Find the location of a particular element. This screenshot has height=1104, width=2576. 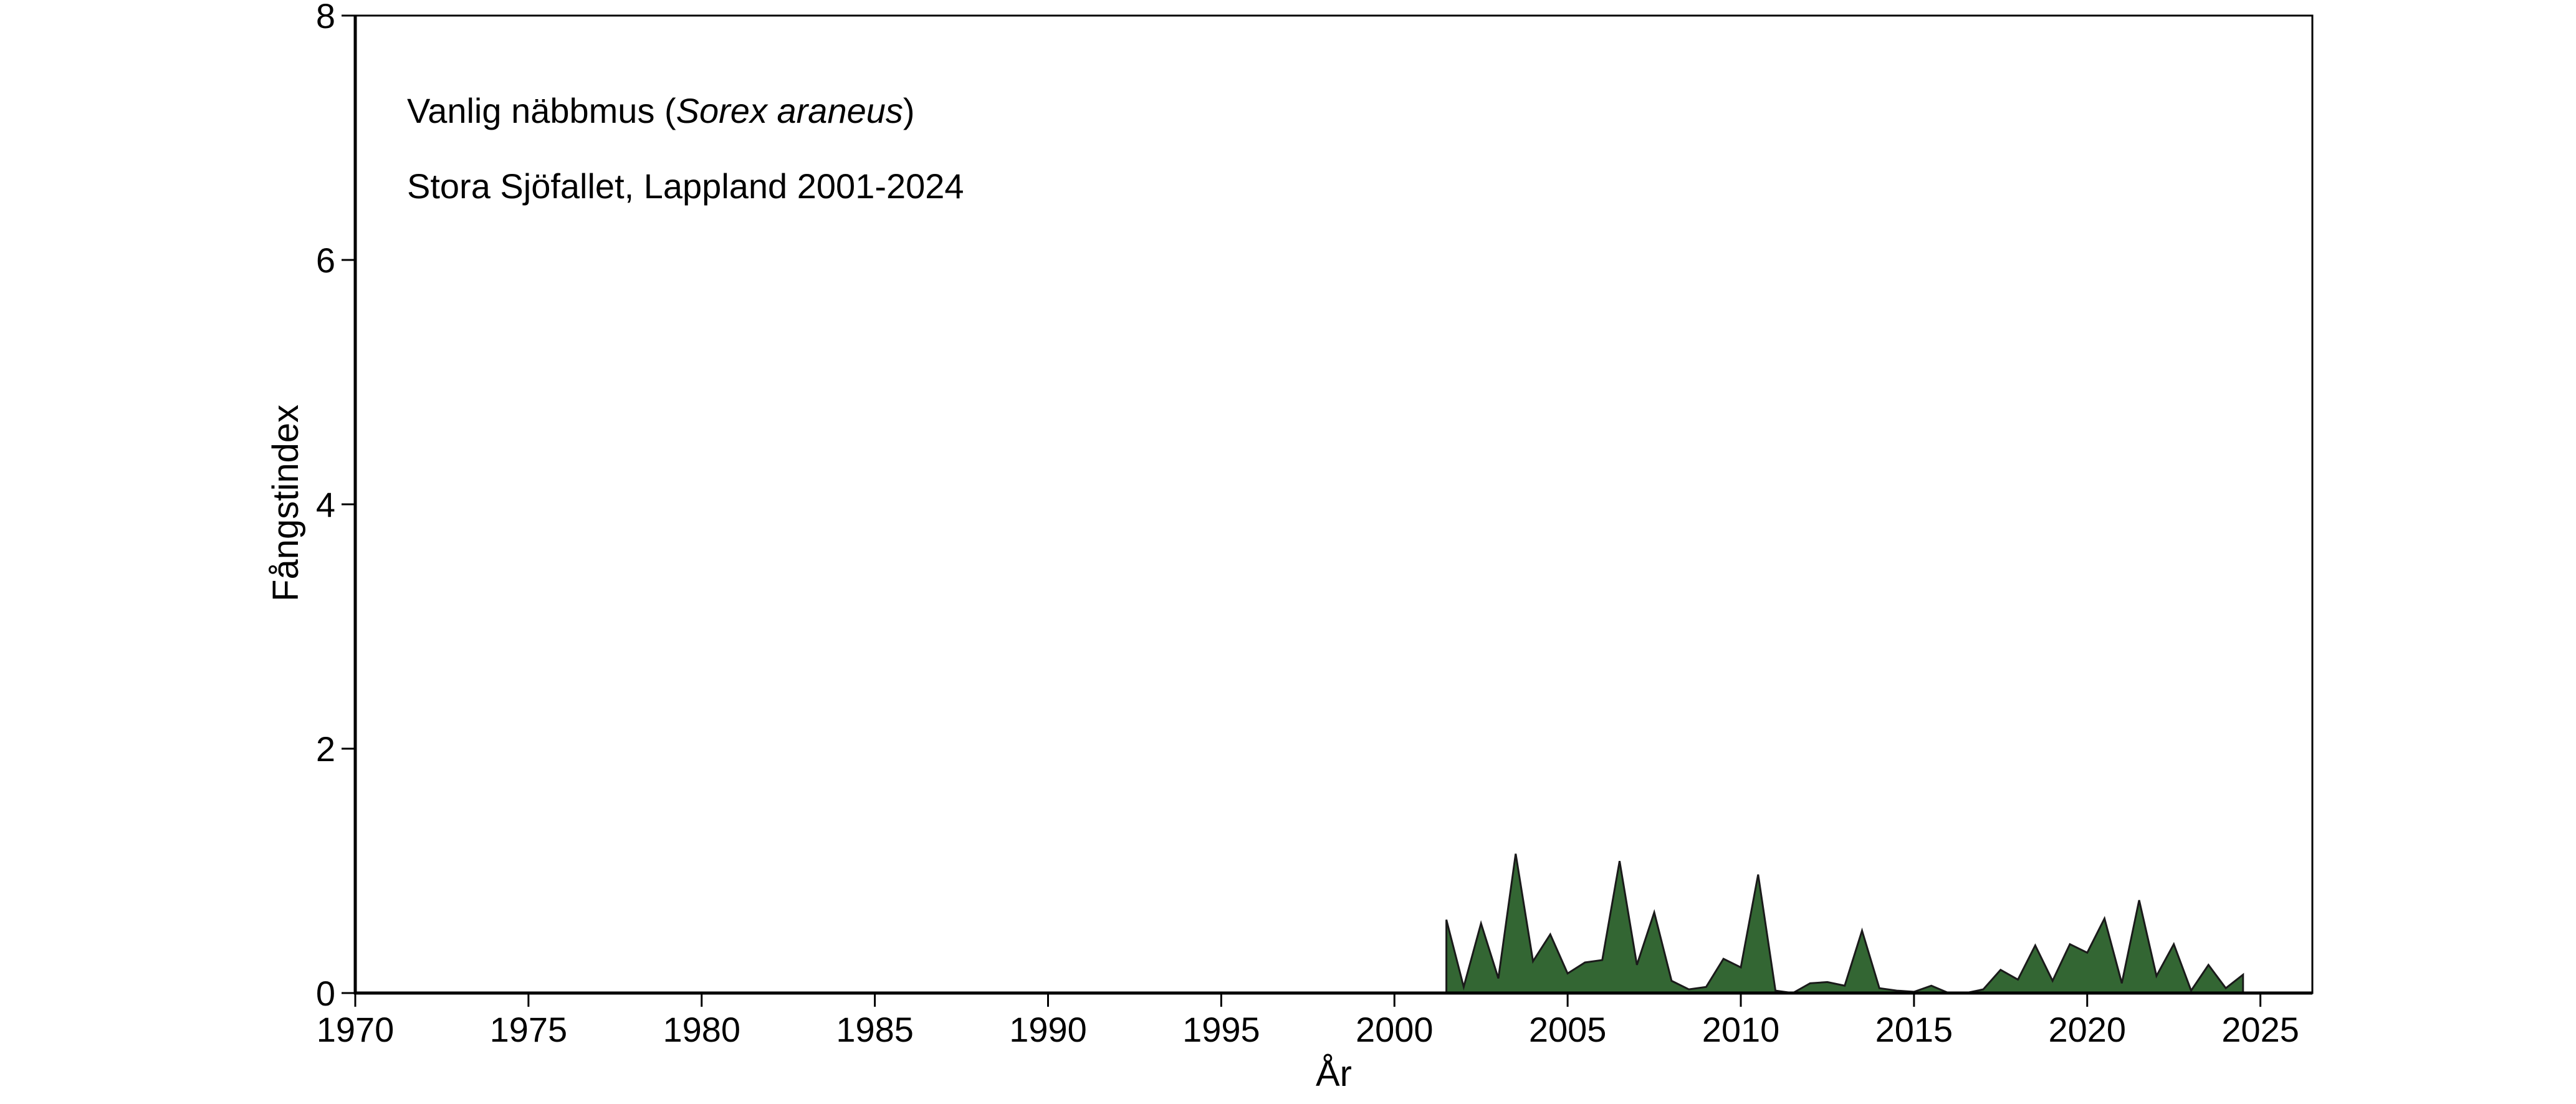

y-axis-title: Fångstindex is located at coordinates (286, 504).